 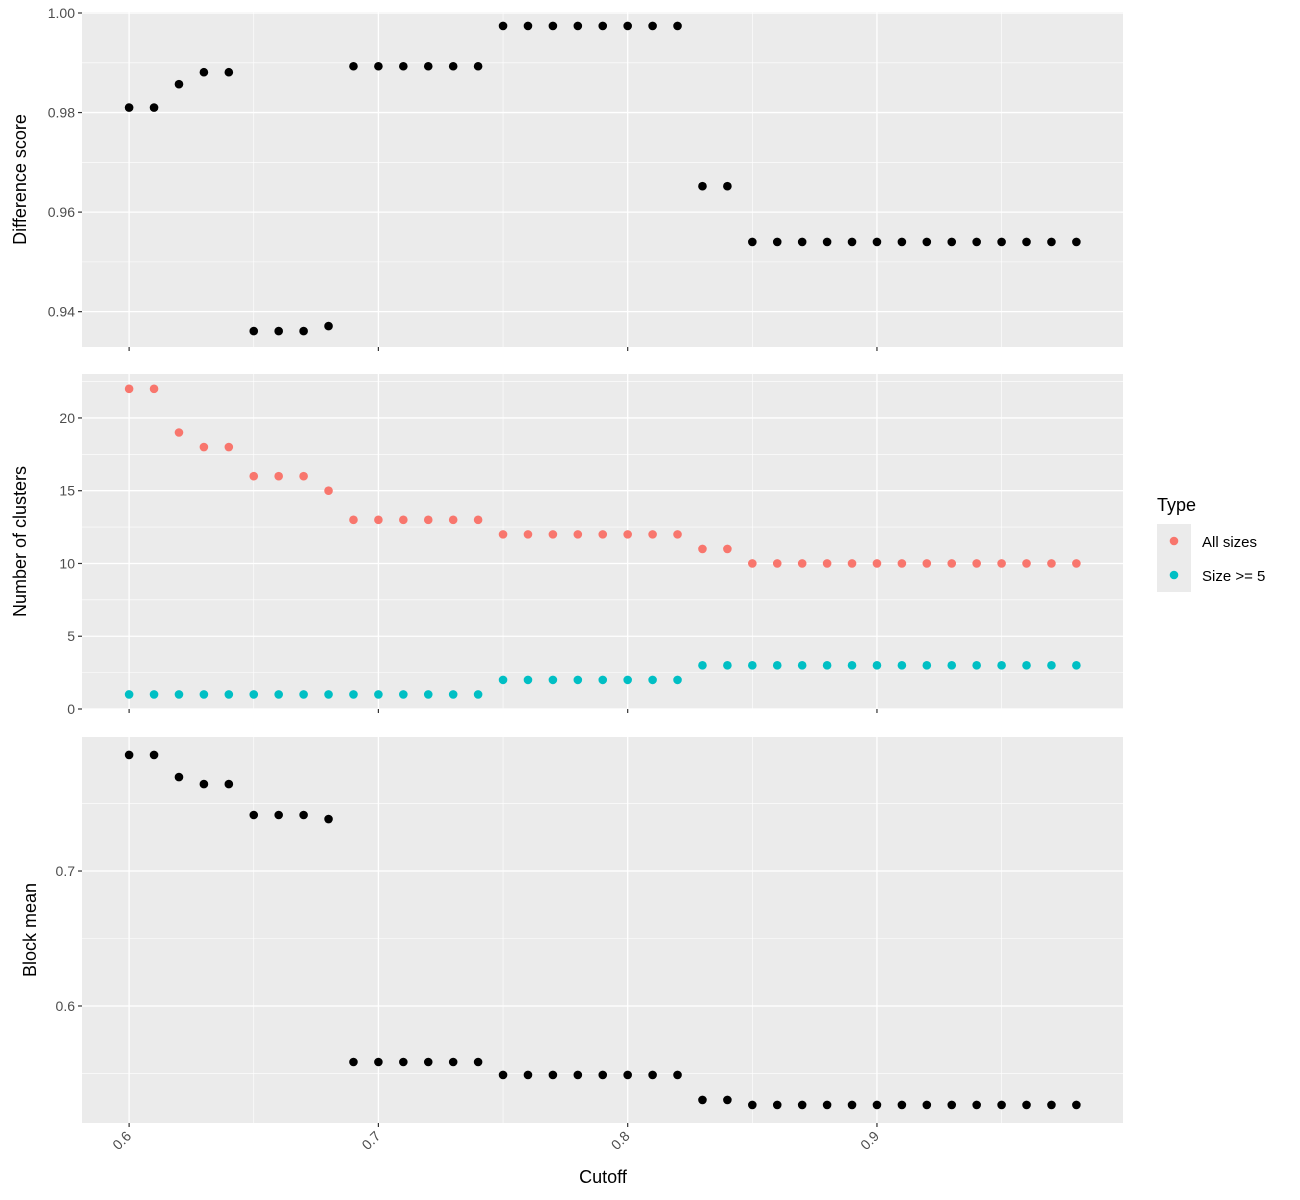 What do you see at coordinates (869, 1140) in the screenshot?
I see `x-tick-label: 0.9` at bounding box center [869, 1140].